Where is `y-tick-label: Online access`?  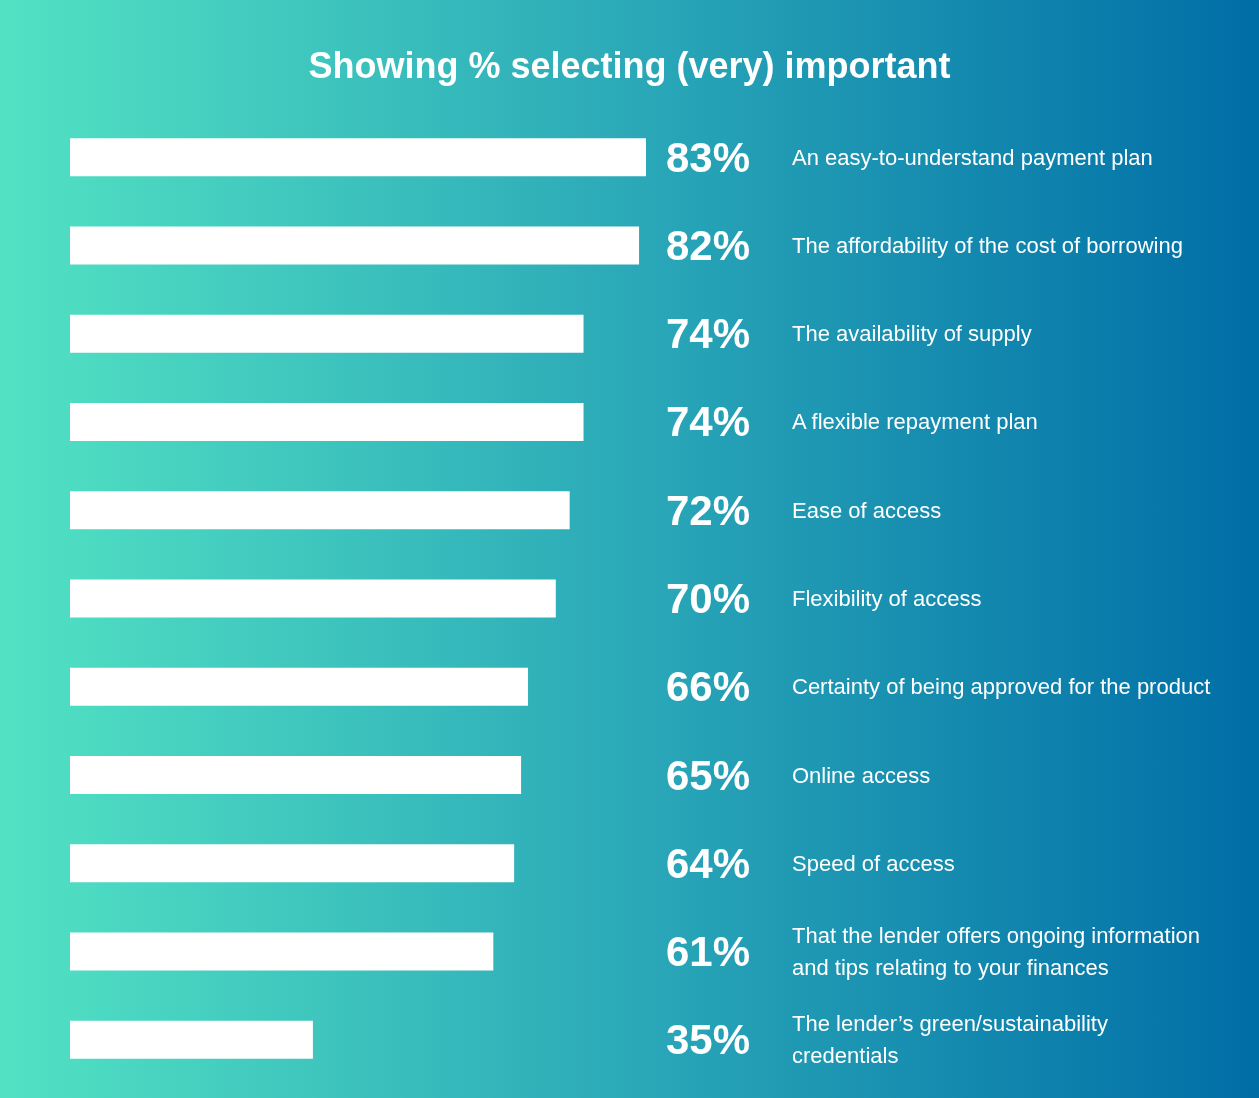
y-tick-label: Online access is located at coordinates (861, 775).